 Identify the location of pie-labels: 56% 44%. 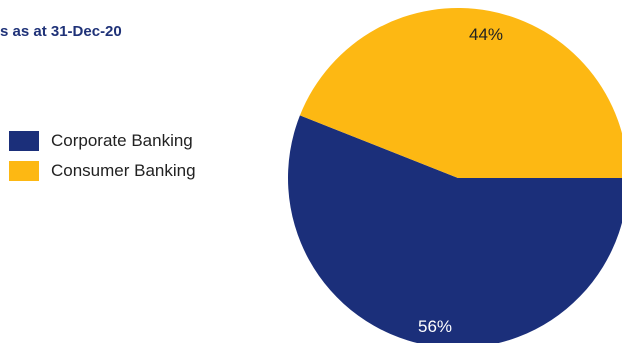
(460, 180).